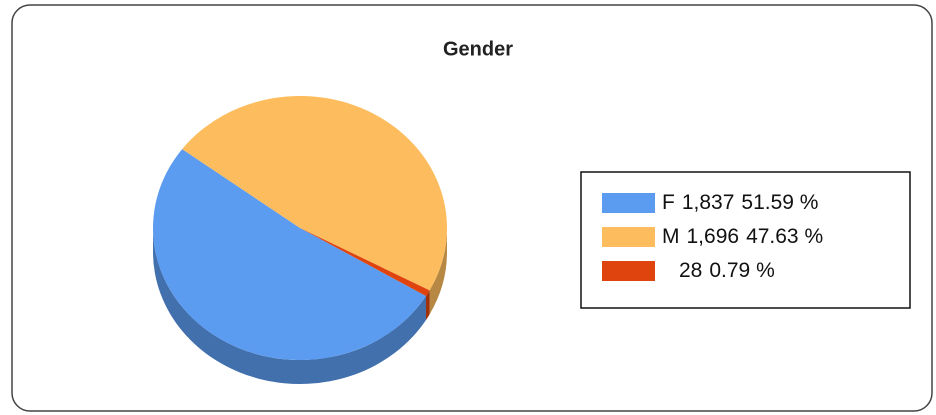 The height and width of the screenshot is (415, 936). I want to click on legend-category: M, so click(671, 236).